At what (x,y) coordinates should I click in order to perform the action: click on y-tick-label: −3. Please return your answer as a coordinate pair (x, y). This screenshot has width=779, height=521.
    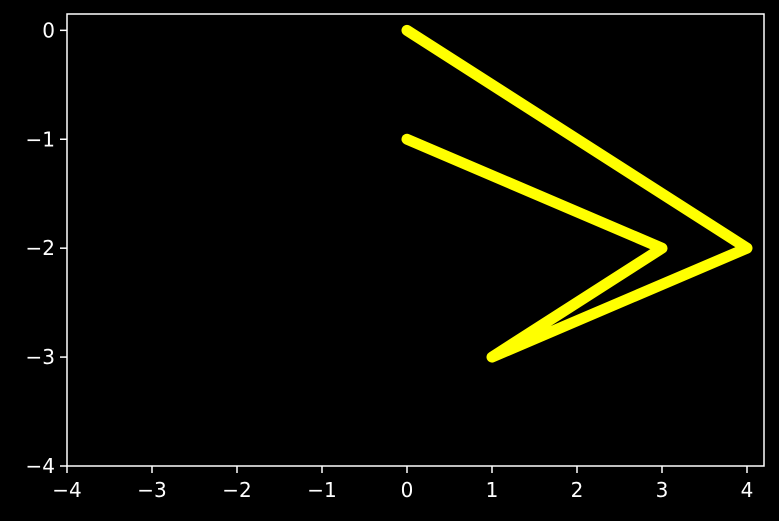
    Looking at the image, I should click on (40, 357).